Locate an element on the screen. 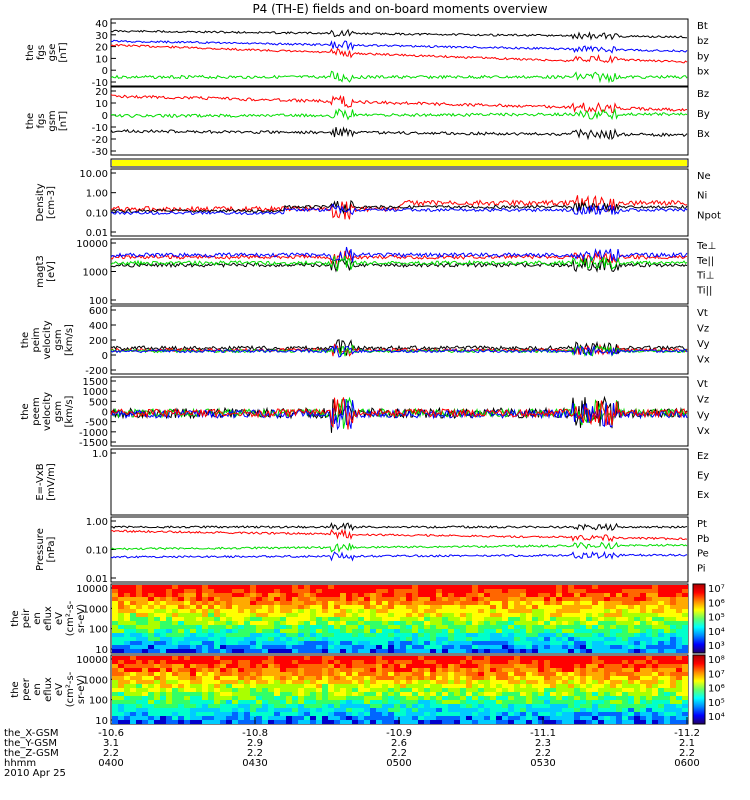 Image resolution: width=750 pixels, height=800 pixels. ylabel-peir-spectrogram-0: the is located at coordinates (15, 618).